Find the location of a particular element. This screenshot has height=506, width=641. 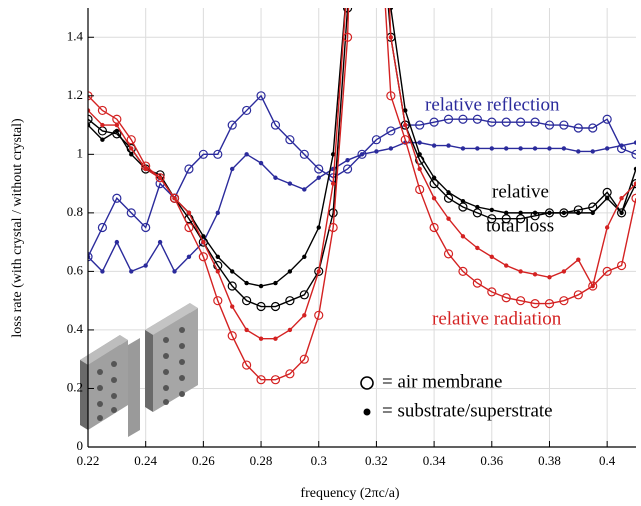

annotation: relative radiation is located at coordinates (497, 318).